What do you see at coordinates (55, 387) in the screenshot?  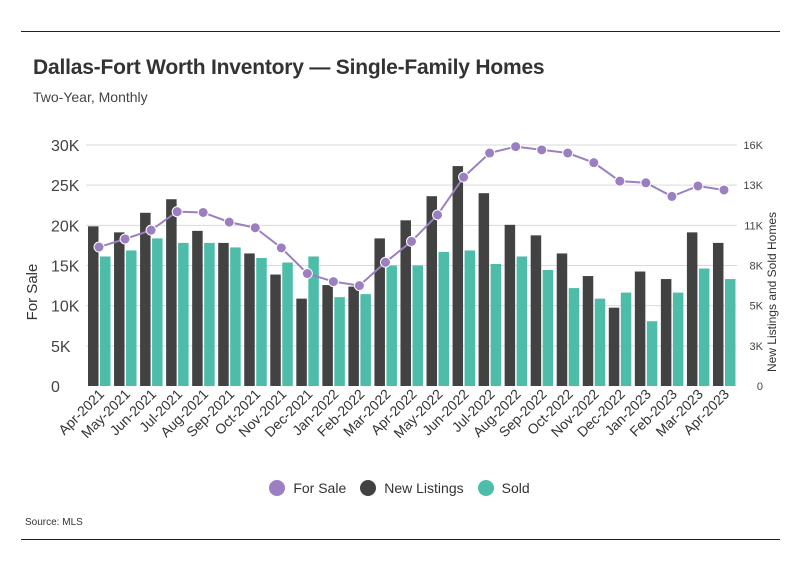 I see `y-left-tick-label: 0` at bounding box center [55, 387].